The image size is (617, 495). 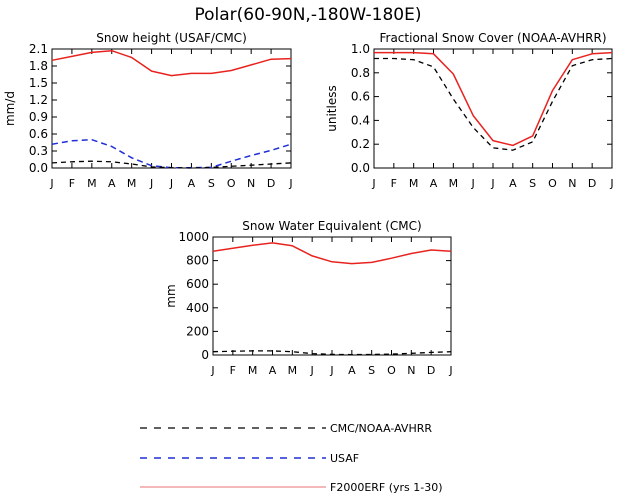 What do you see at coordinates (10, 108) in the screenshot?
I see `y-axis-label: mm/d` at bounding box center [10, 108].